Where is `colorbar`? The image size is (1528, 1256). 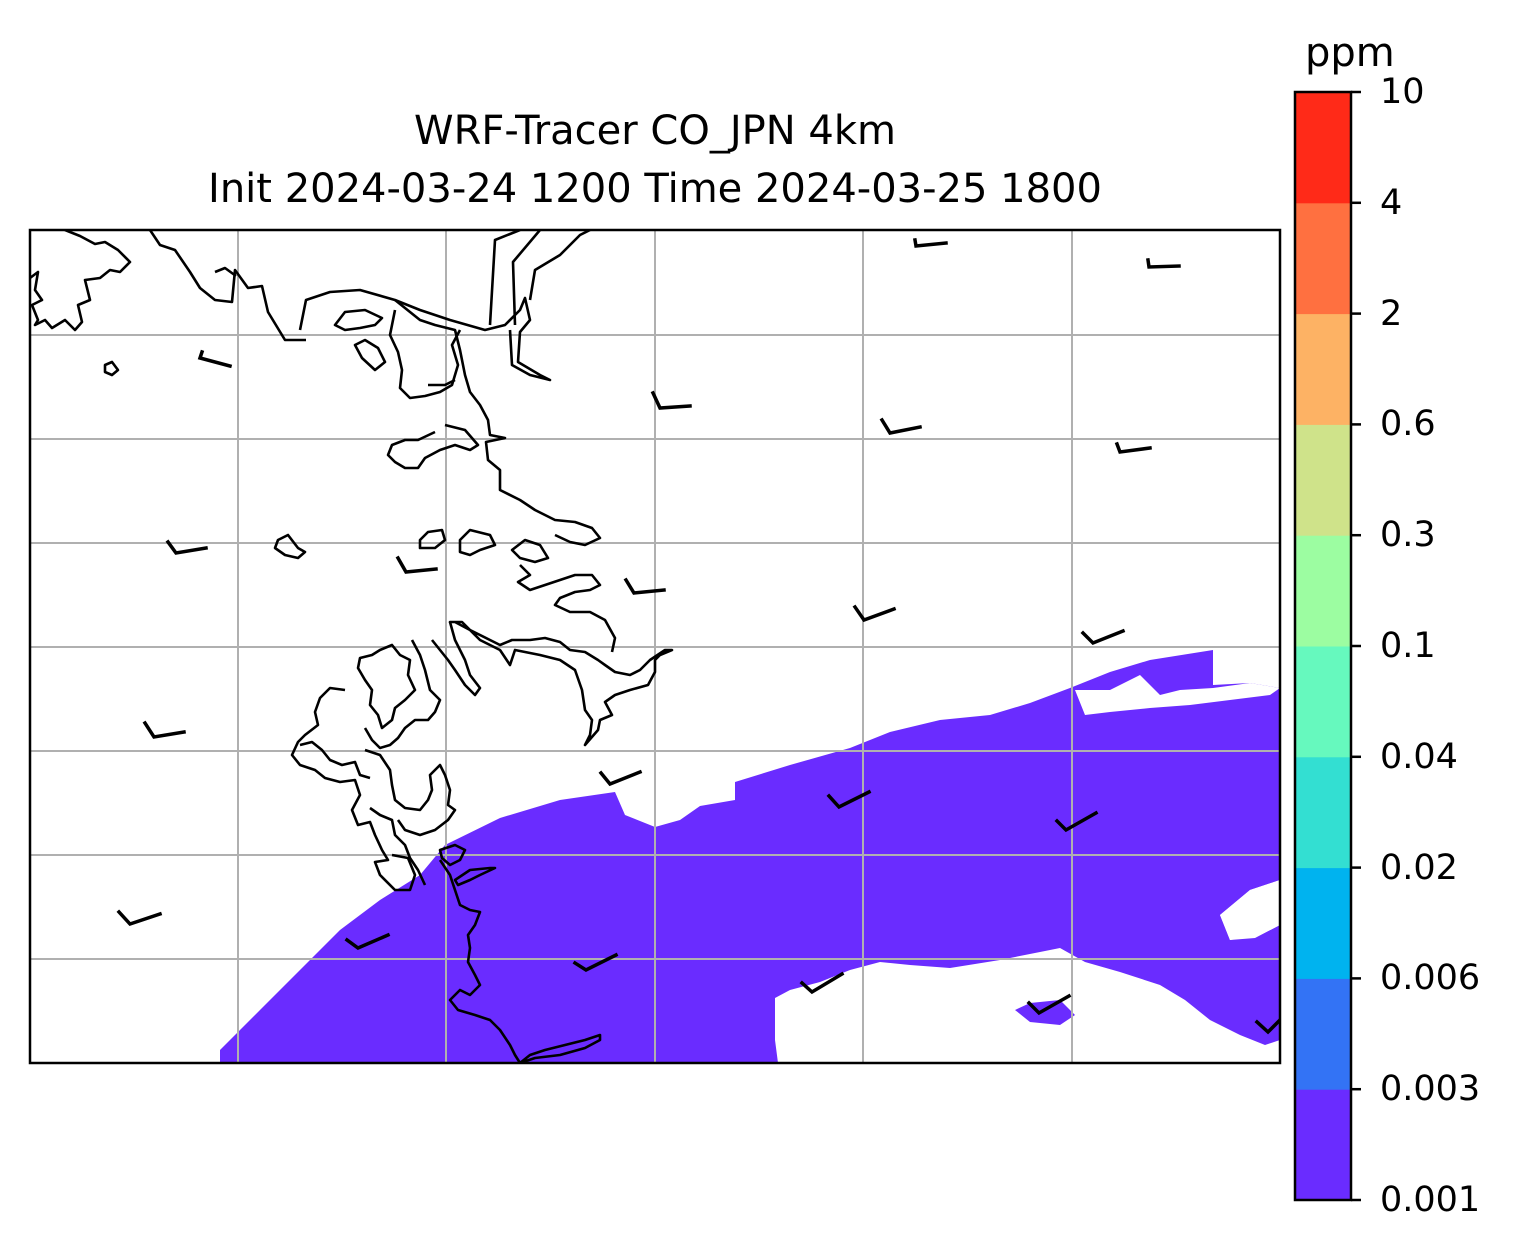
colorbar is located at coordinates (1323, 646).